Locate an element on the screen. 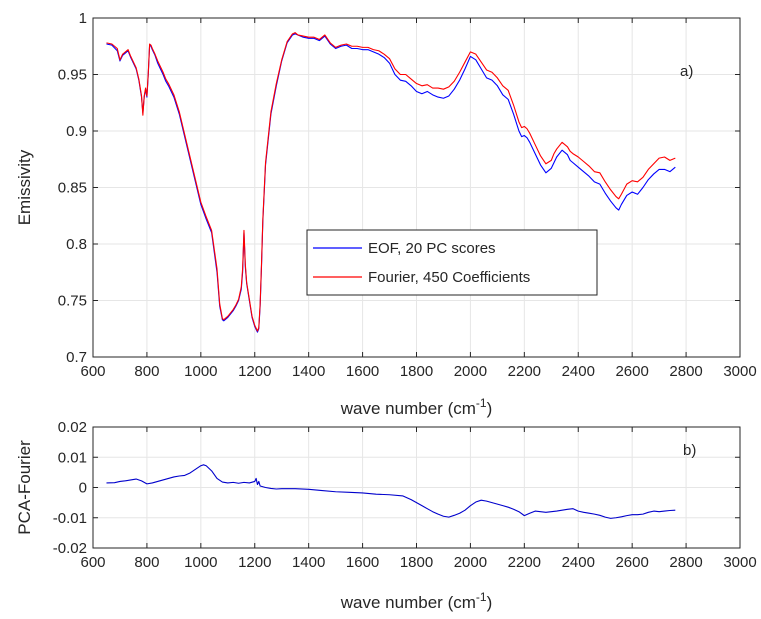 The image size is (761, 619). y-tick-label: 0.85 is located at coordinates (72, 188).